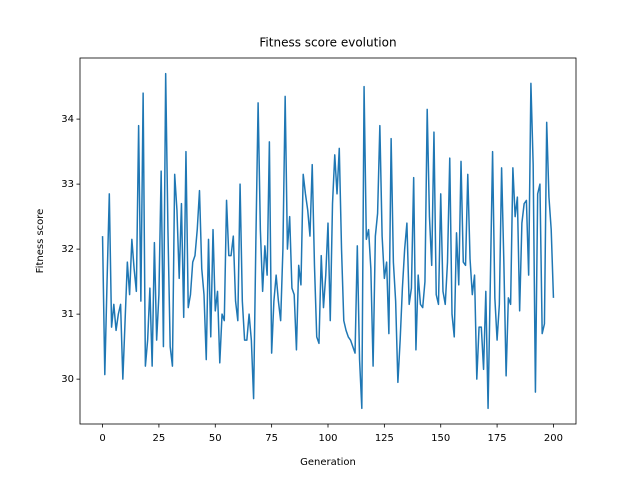 The height and width of the screenshot is (480, 640). I want to click on x-axis-label: Generation, so click(328, 462).